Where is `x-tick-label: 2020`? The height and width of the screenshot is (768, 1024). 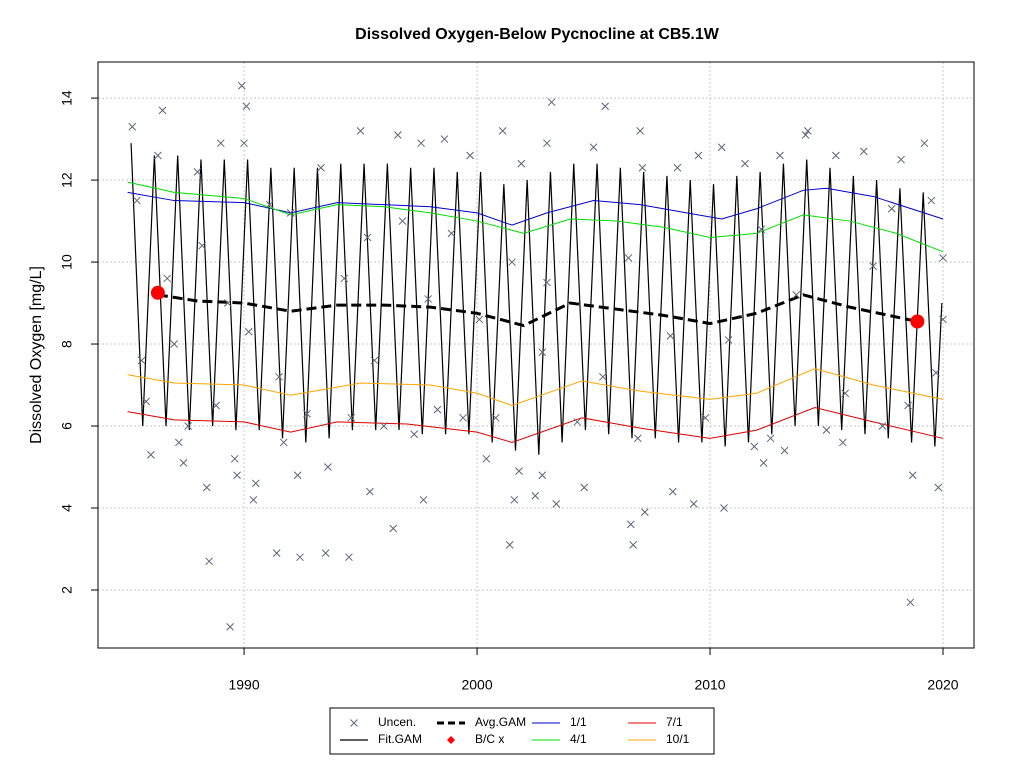
x-tick-label: 2020 is located at coordinates (942, 685).